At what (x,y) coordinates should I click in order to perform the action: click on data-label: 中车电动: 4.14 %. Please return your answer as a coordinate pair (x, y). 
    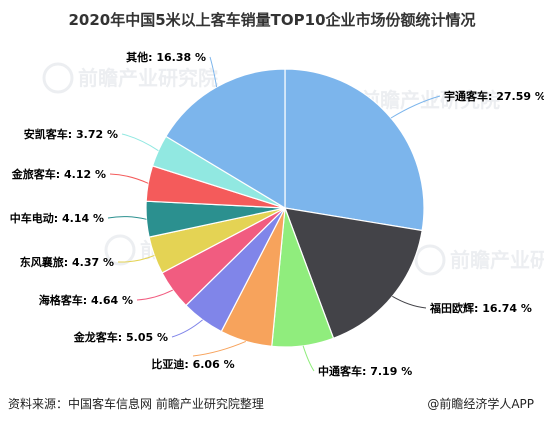
    Looking at the image, I should click on (57, 218).